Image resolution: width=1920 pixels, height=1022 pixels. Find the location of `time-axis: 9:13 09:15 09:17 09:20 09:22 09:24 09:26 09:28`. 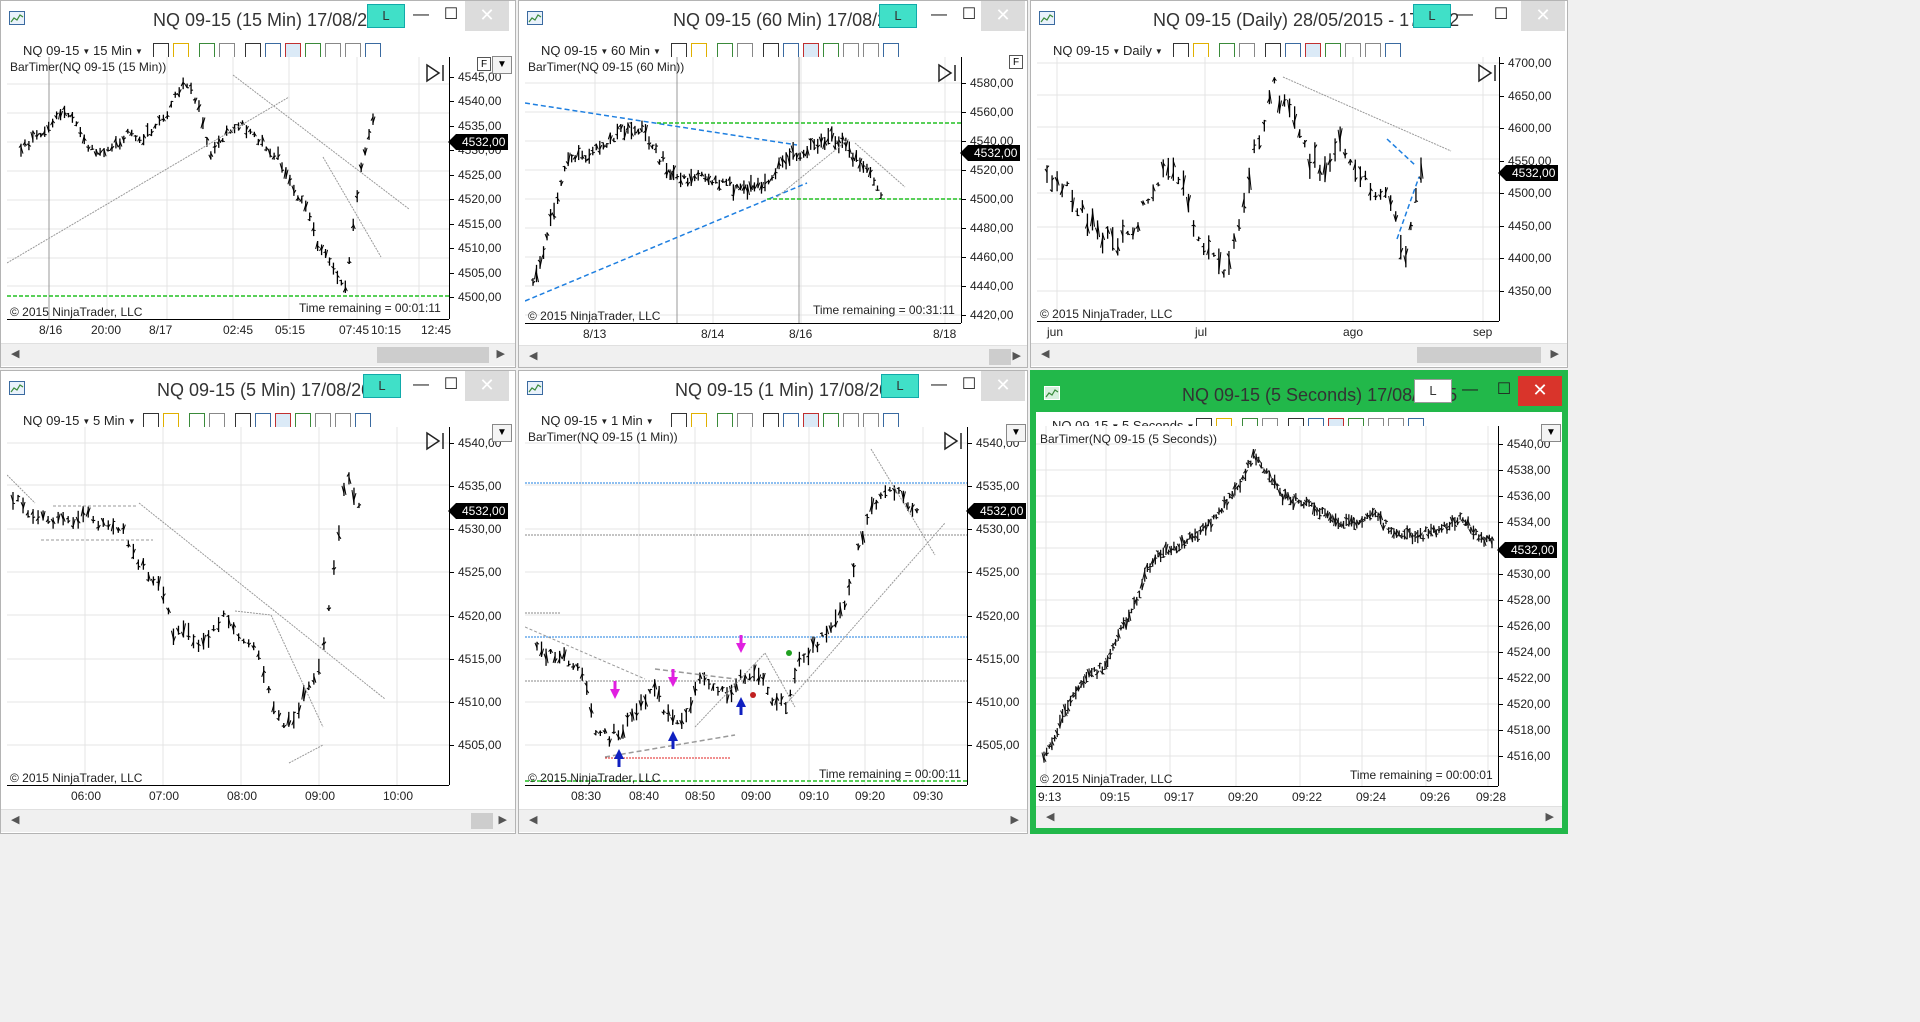

time-axis: 9:13 09:15 09:17 09:20 09:22 09:24 09:26 09:28 is located at coordinates (1271, 796).